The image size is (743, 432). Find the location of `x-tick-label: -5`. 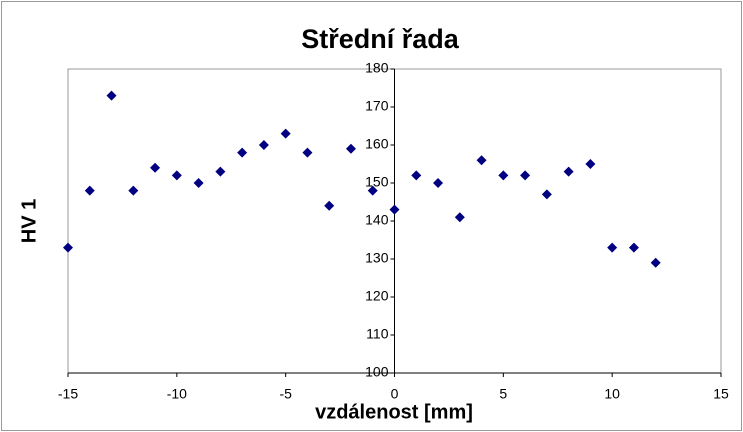

x-tick-label: -5 is located at coordinates (285, 394).